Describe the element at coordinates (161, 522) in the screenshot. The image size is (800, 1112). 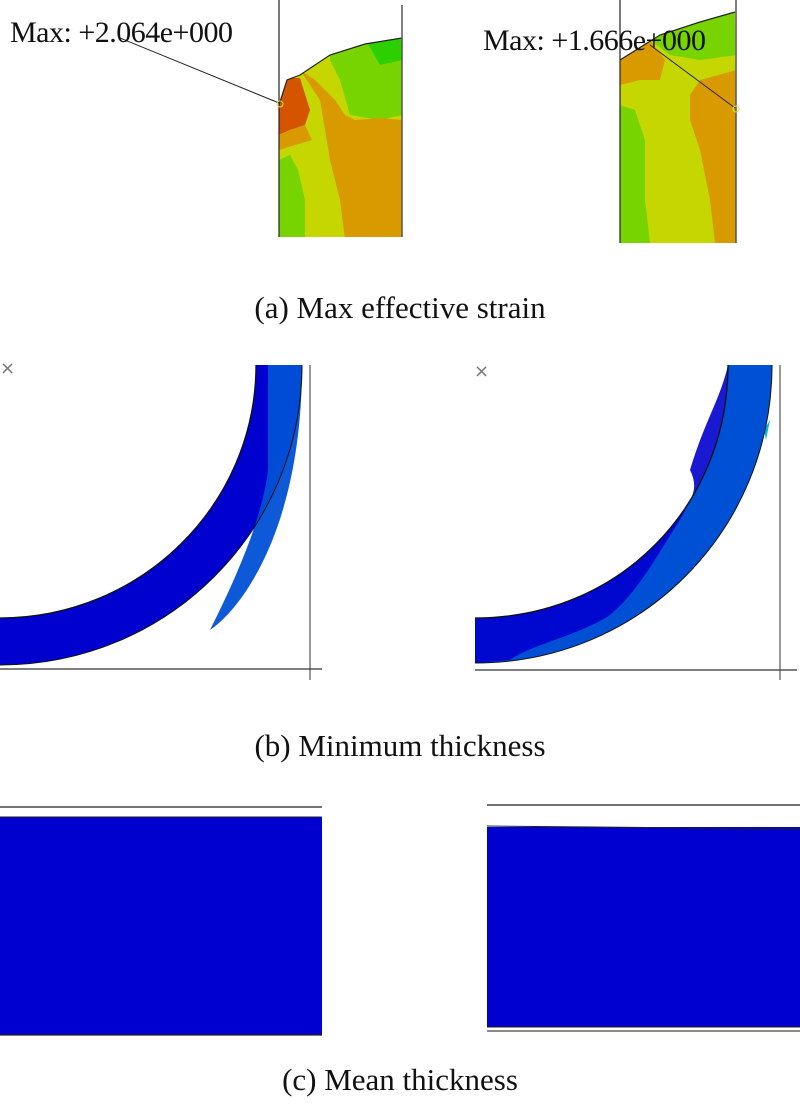
I see `thickness-arc-left` at that location.